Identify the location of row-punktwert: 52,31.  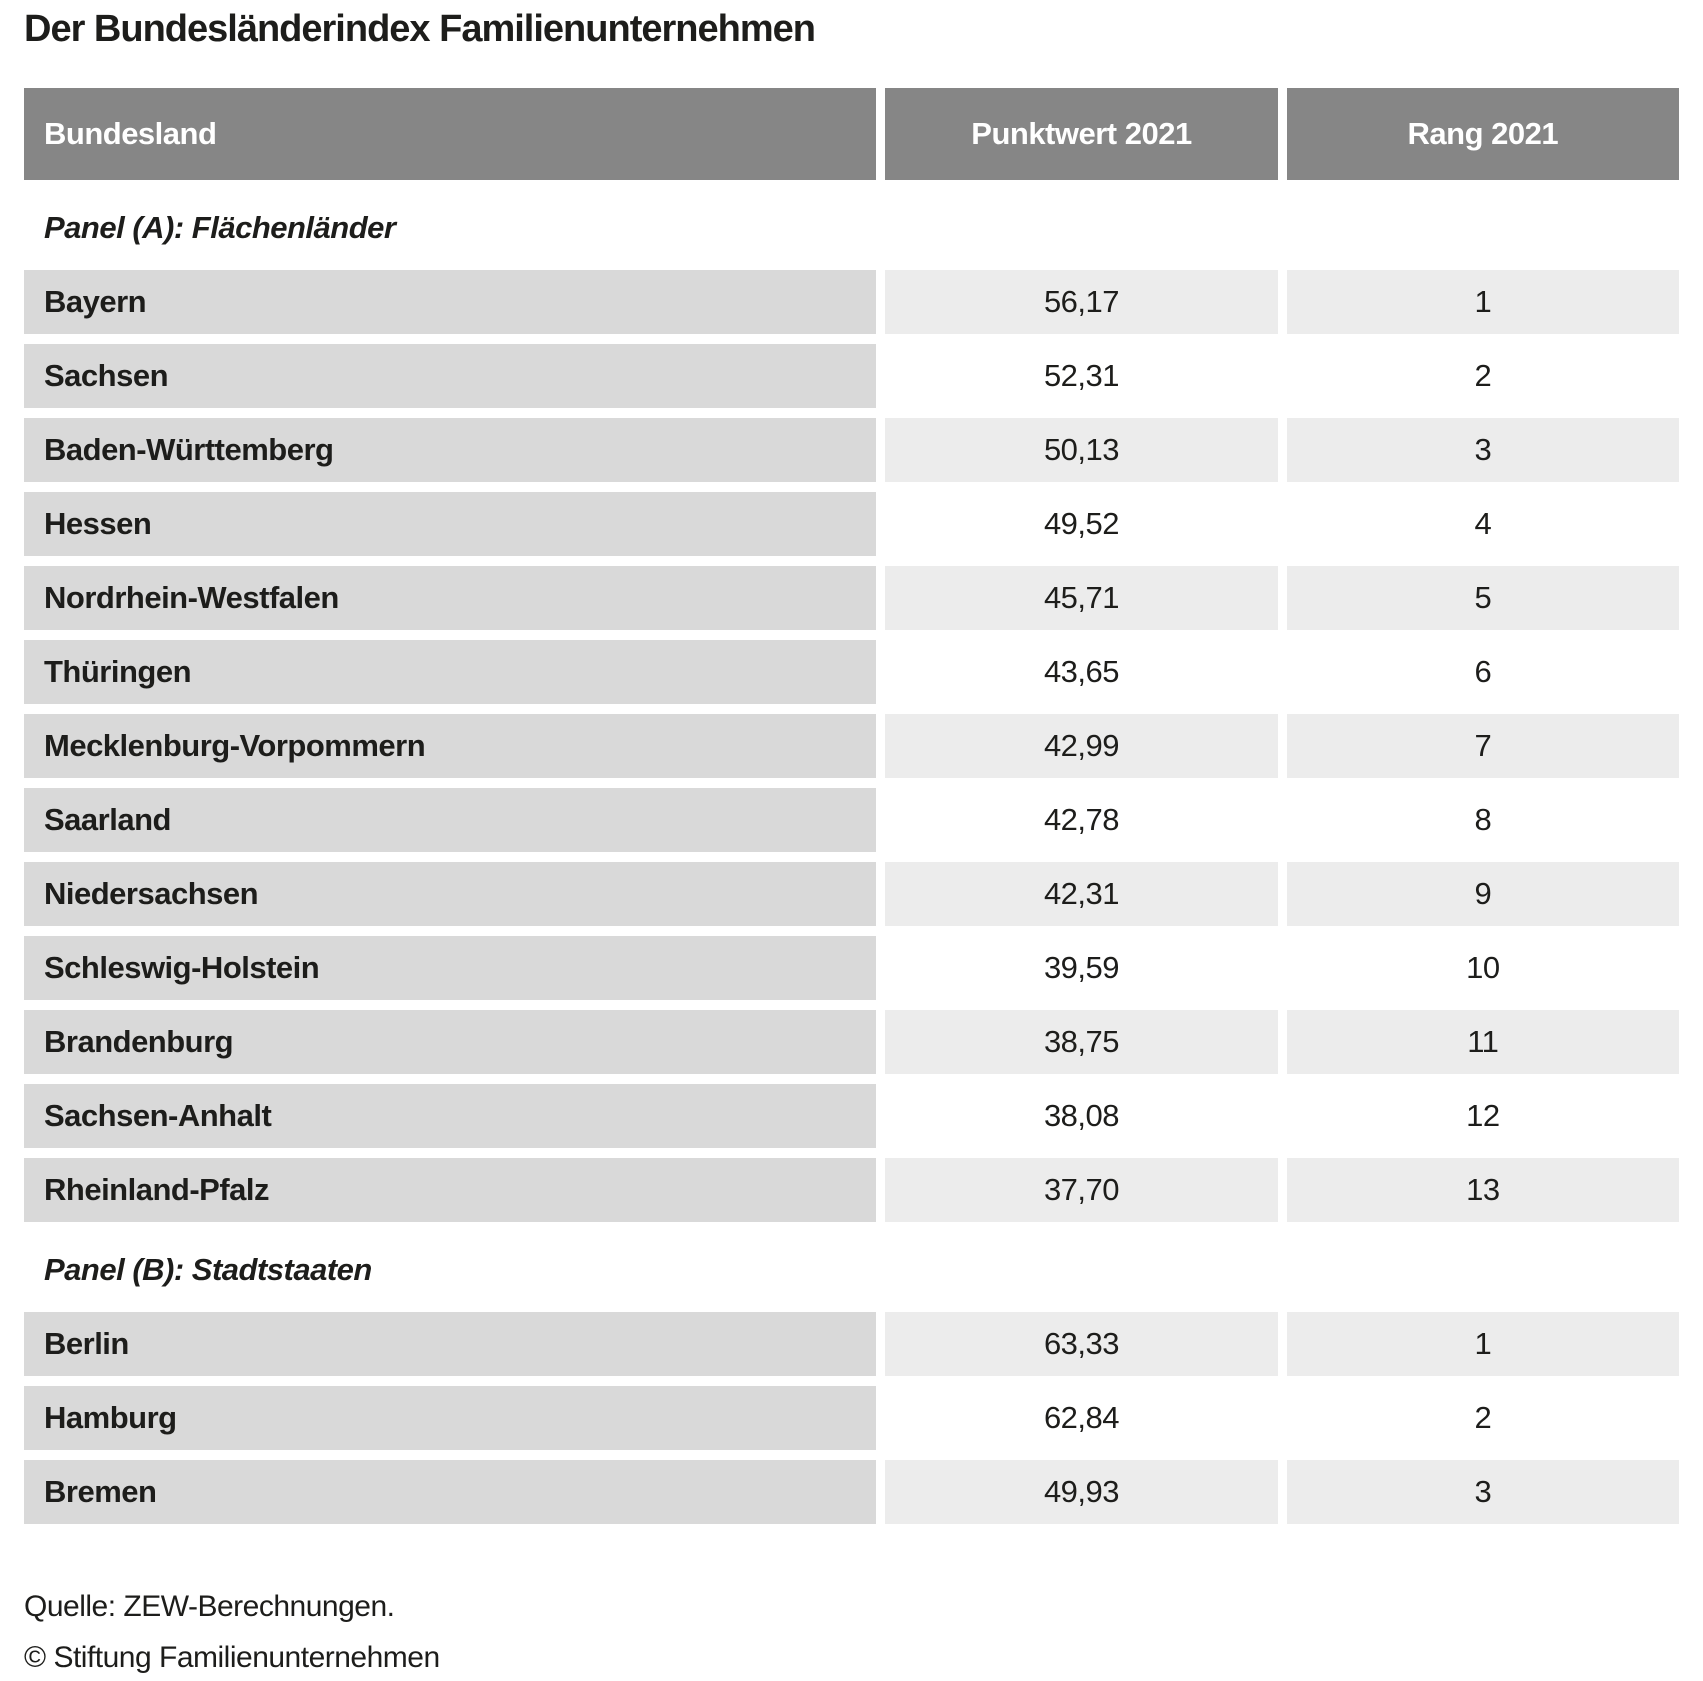
(1081, 375).